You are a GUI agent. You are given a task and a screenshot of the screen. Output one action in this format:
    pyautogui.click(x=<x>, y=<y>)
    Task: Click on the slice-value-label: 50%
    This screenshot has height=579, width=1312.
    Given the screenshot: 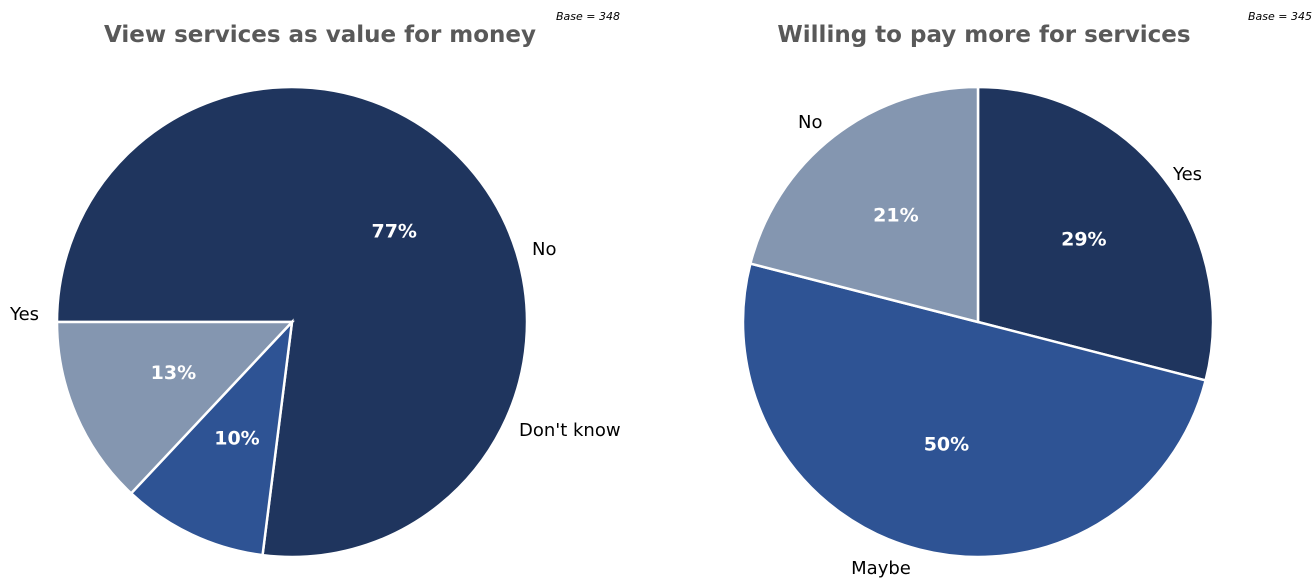 What is the action you would take?
    pyautogui.click(x=946, y=444)
    